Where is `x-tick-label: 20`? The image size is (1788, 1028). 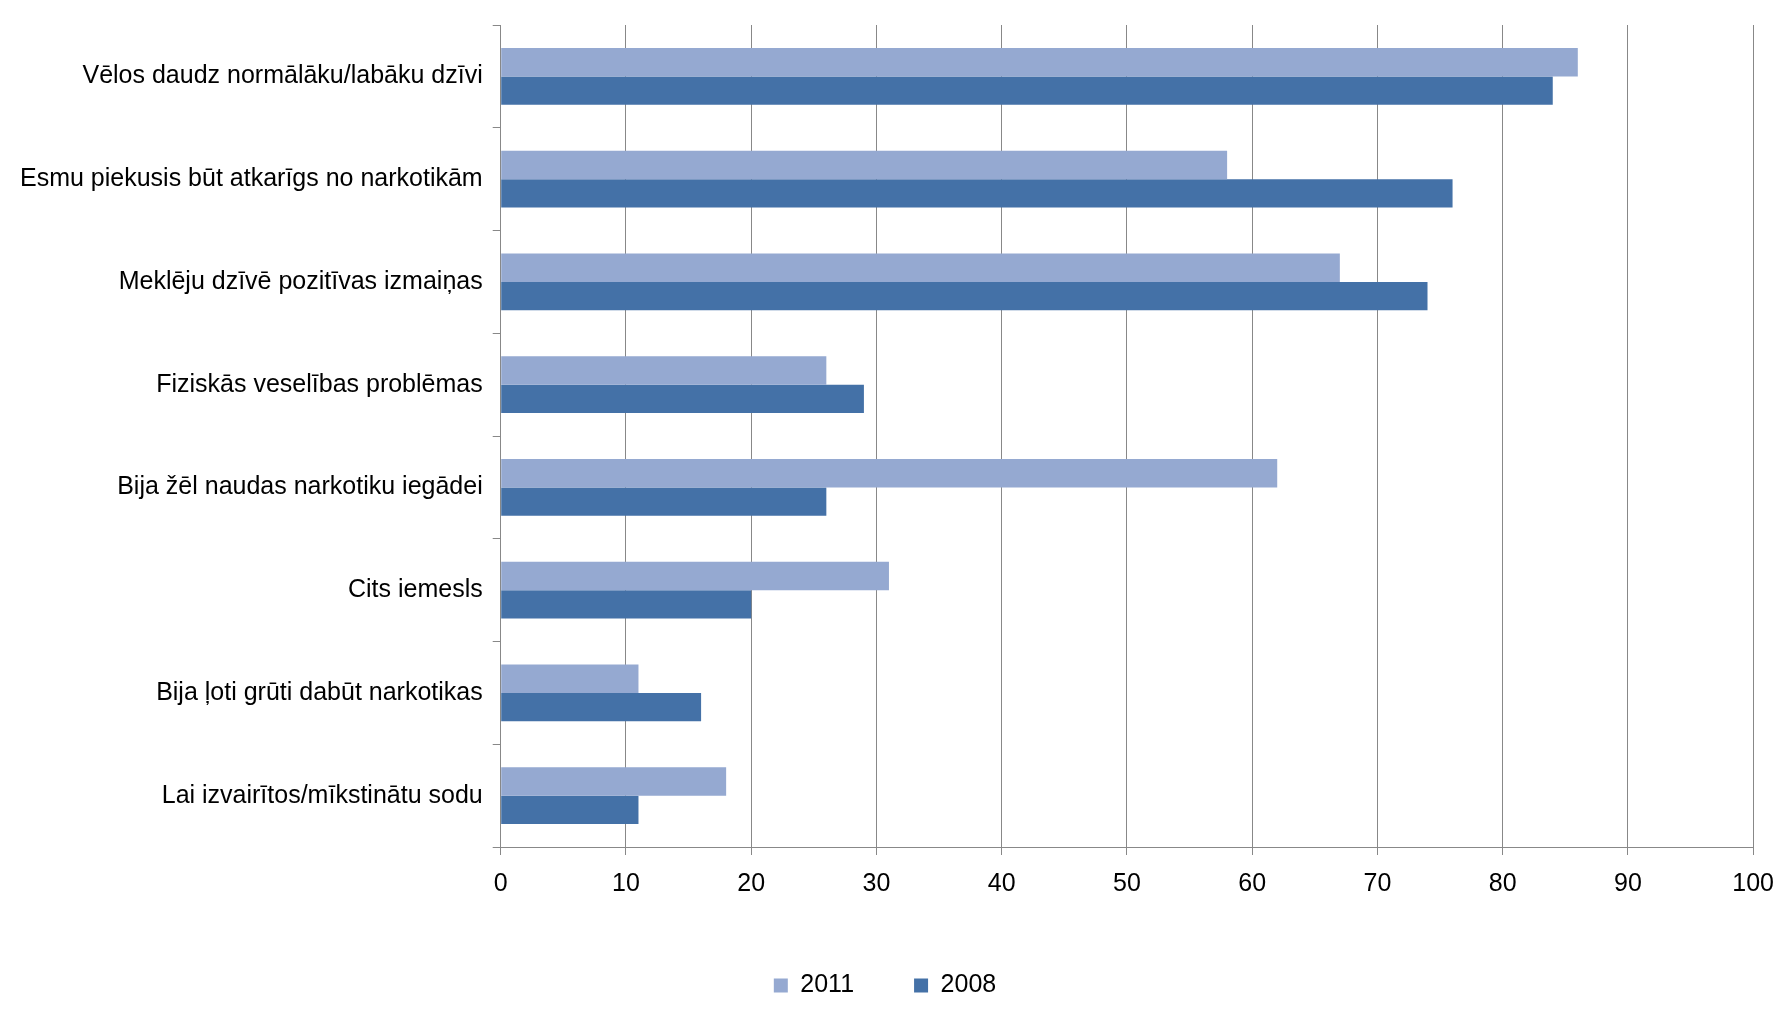
x-tick-label: 20 is located at coordinates (751, 881).